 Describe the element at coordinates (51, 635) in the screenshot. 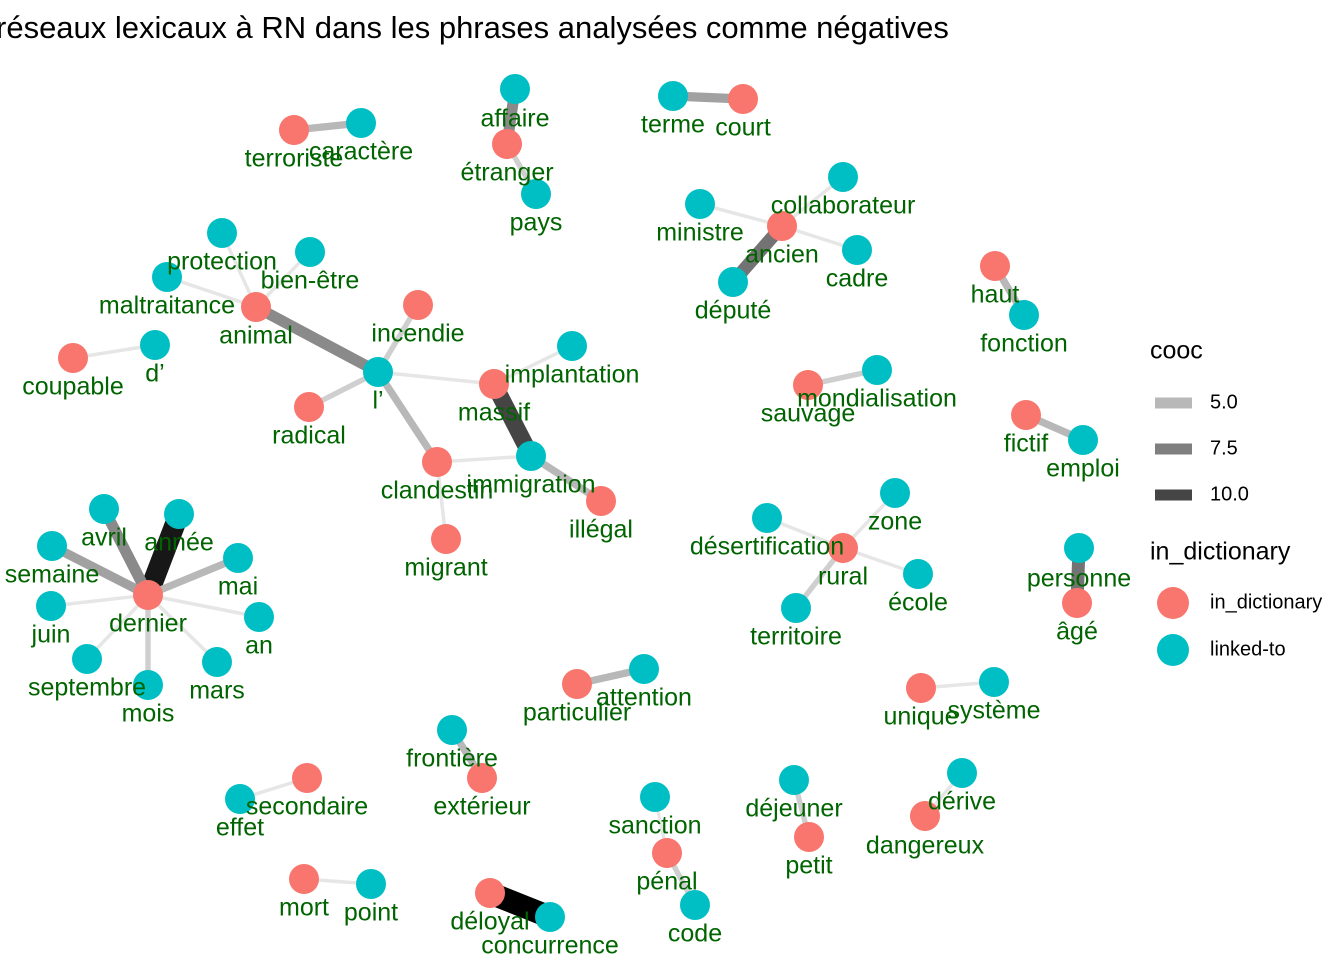

I see `node-label: juin` at that location.